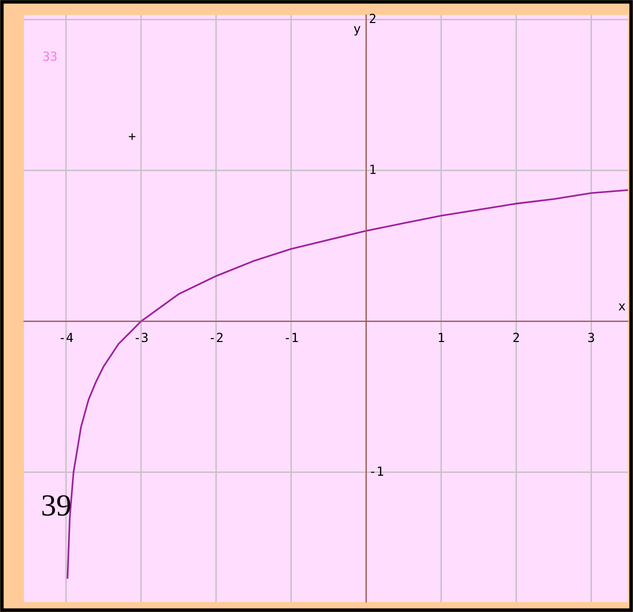 This screenshot has height=612, width=633. Describe the element at coordinates (373, 169) in the screenshot. I see `y-tick-label: 1` at that location.